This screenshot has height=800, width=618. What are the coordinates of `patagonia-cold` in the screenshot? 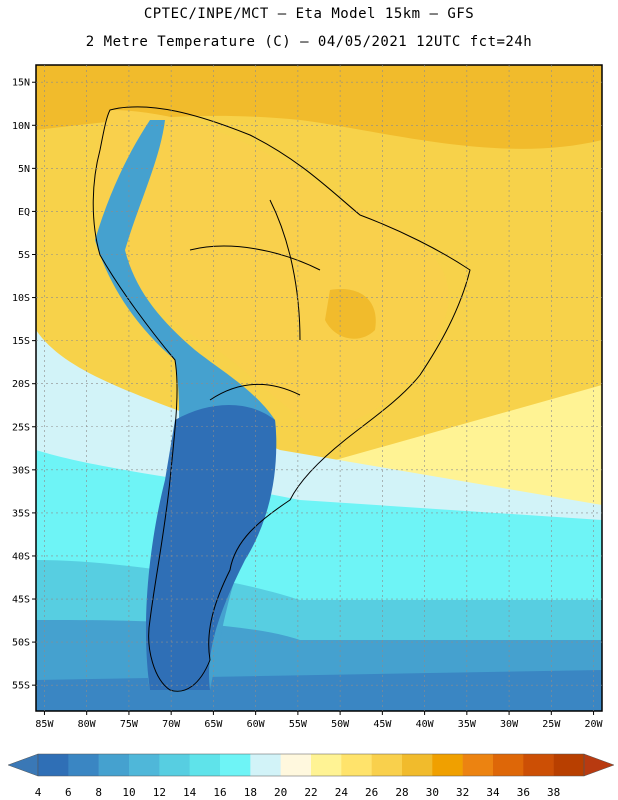 It's located at (211, 547).